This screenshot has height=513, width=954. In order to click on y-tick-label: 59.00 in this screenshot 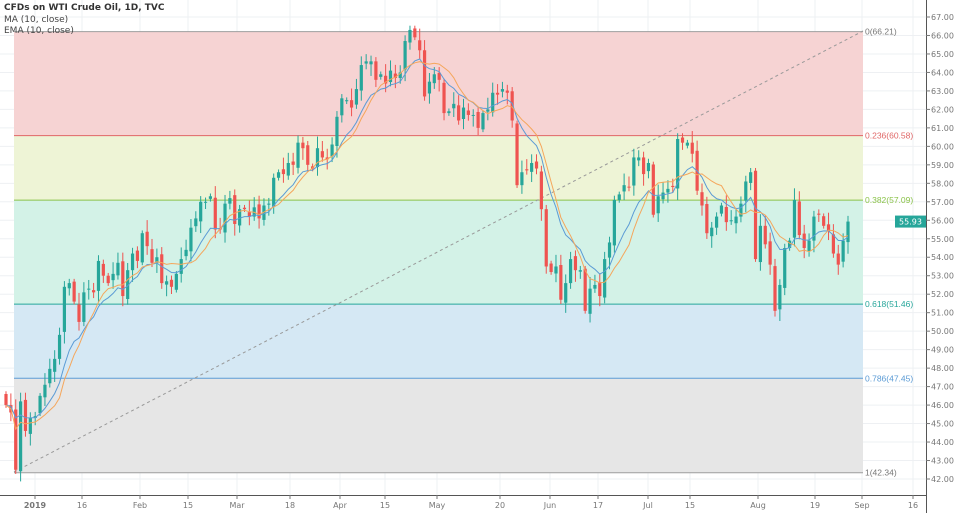, I will do `click(942, 165)`.